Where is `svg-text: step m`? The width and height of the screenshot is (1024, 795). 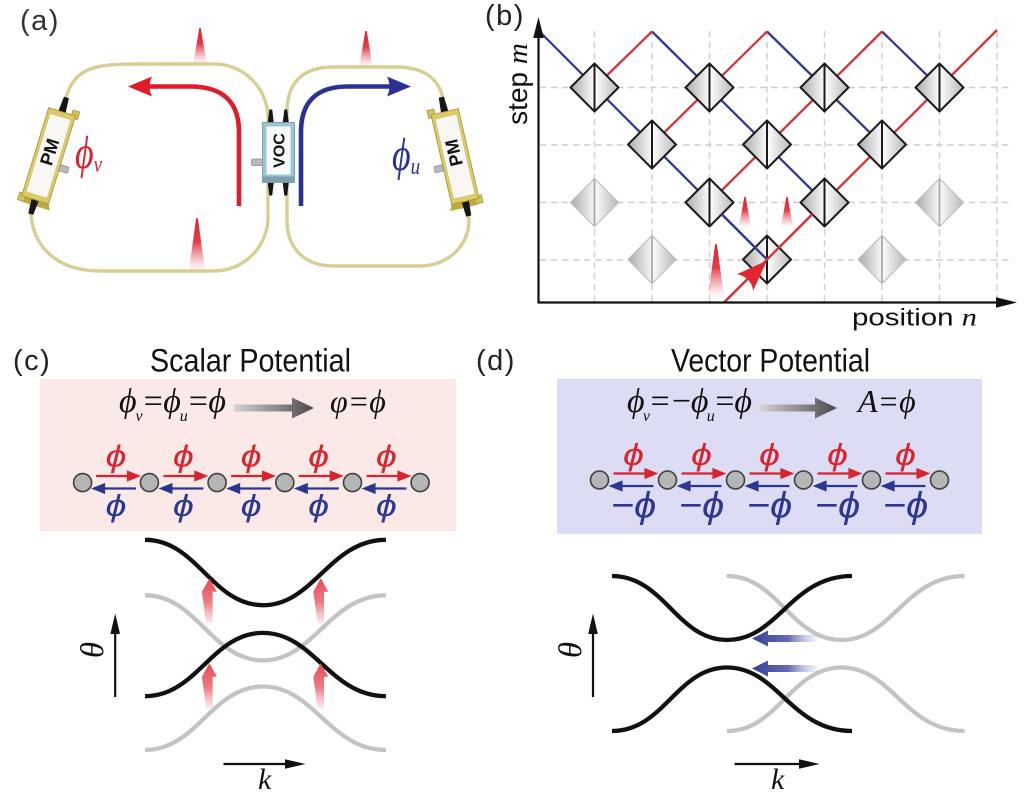 svg-text: step m is located at coordinates (518, 84).